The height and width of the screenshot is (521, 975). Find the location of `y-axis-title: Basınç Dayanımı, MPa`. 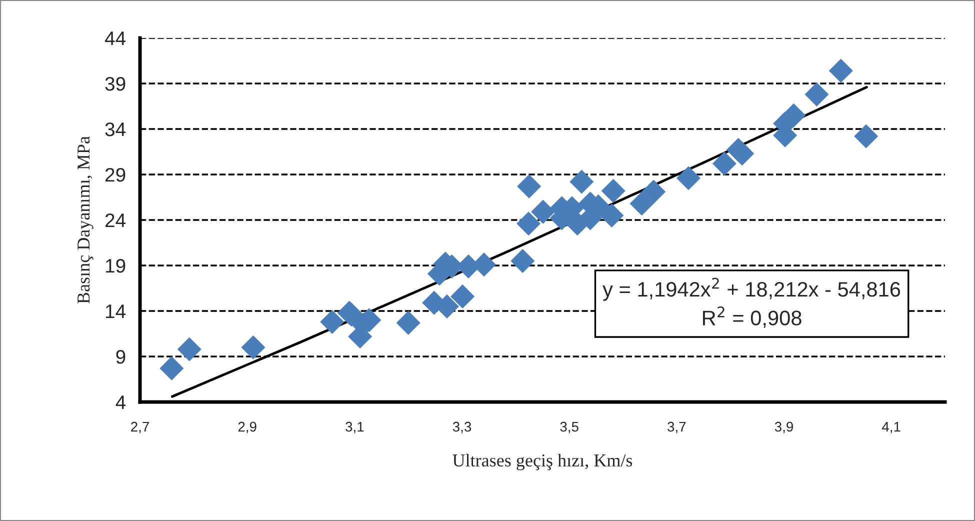

y-axis-title: Basınç Dayanımı, MPa is located at coordinates (86, 220).